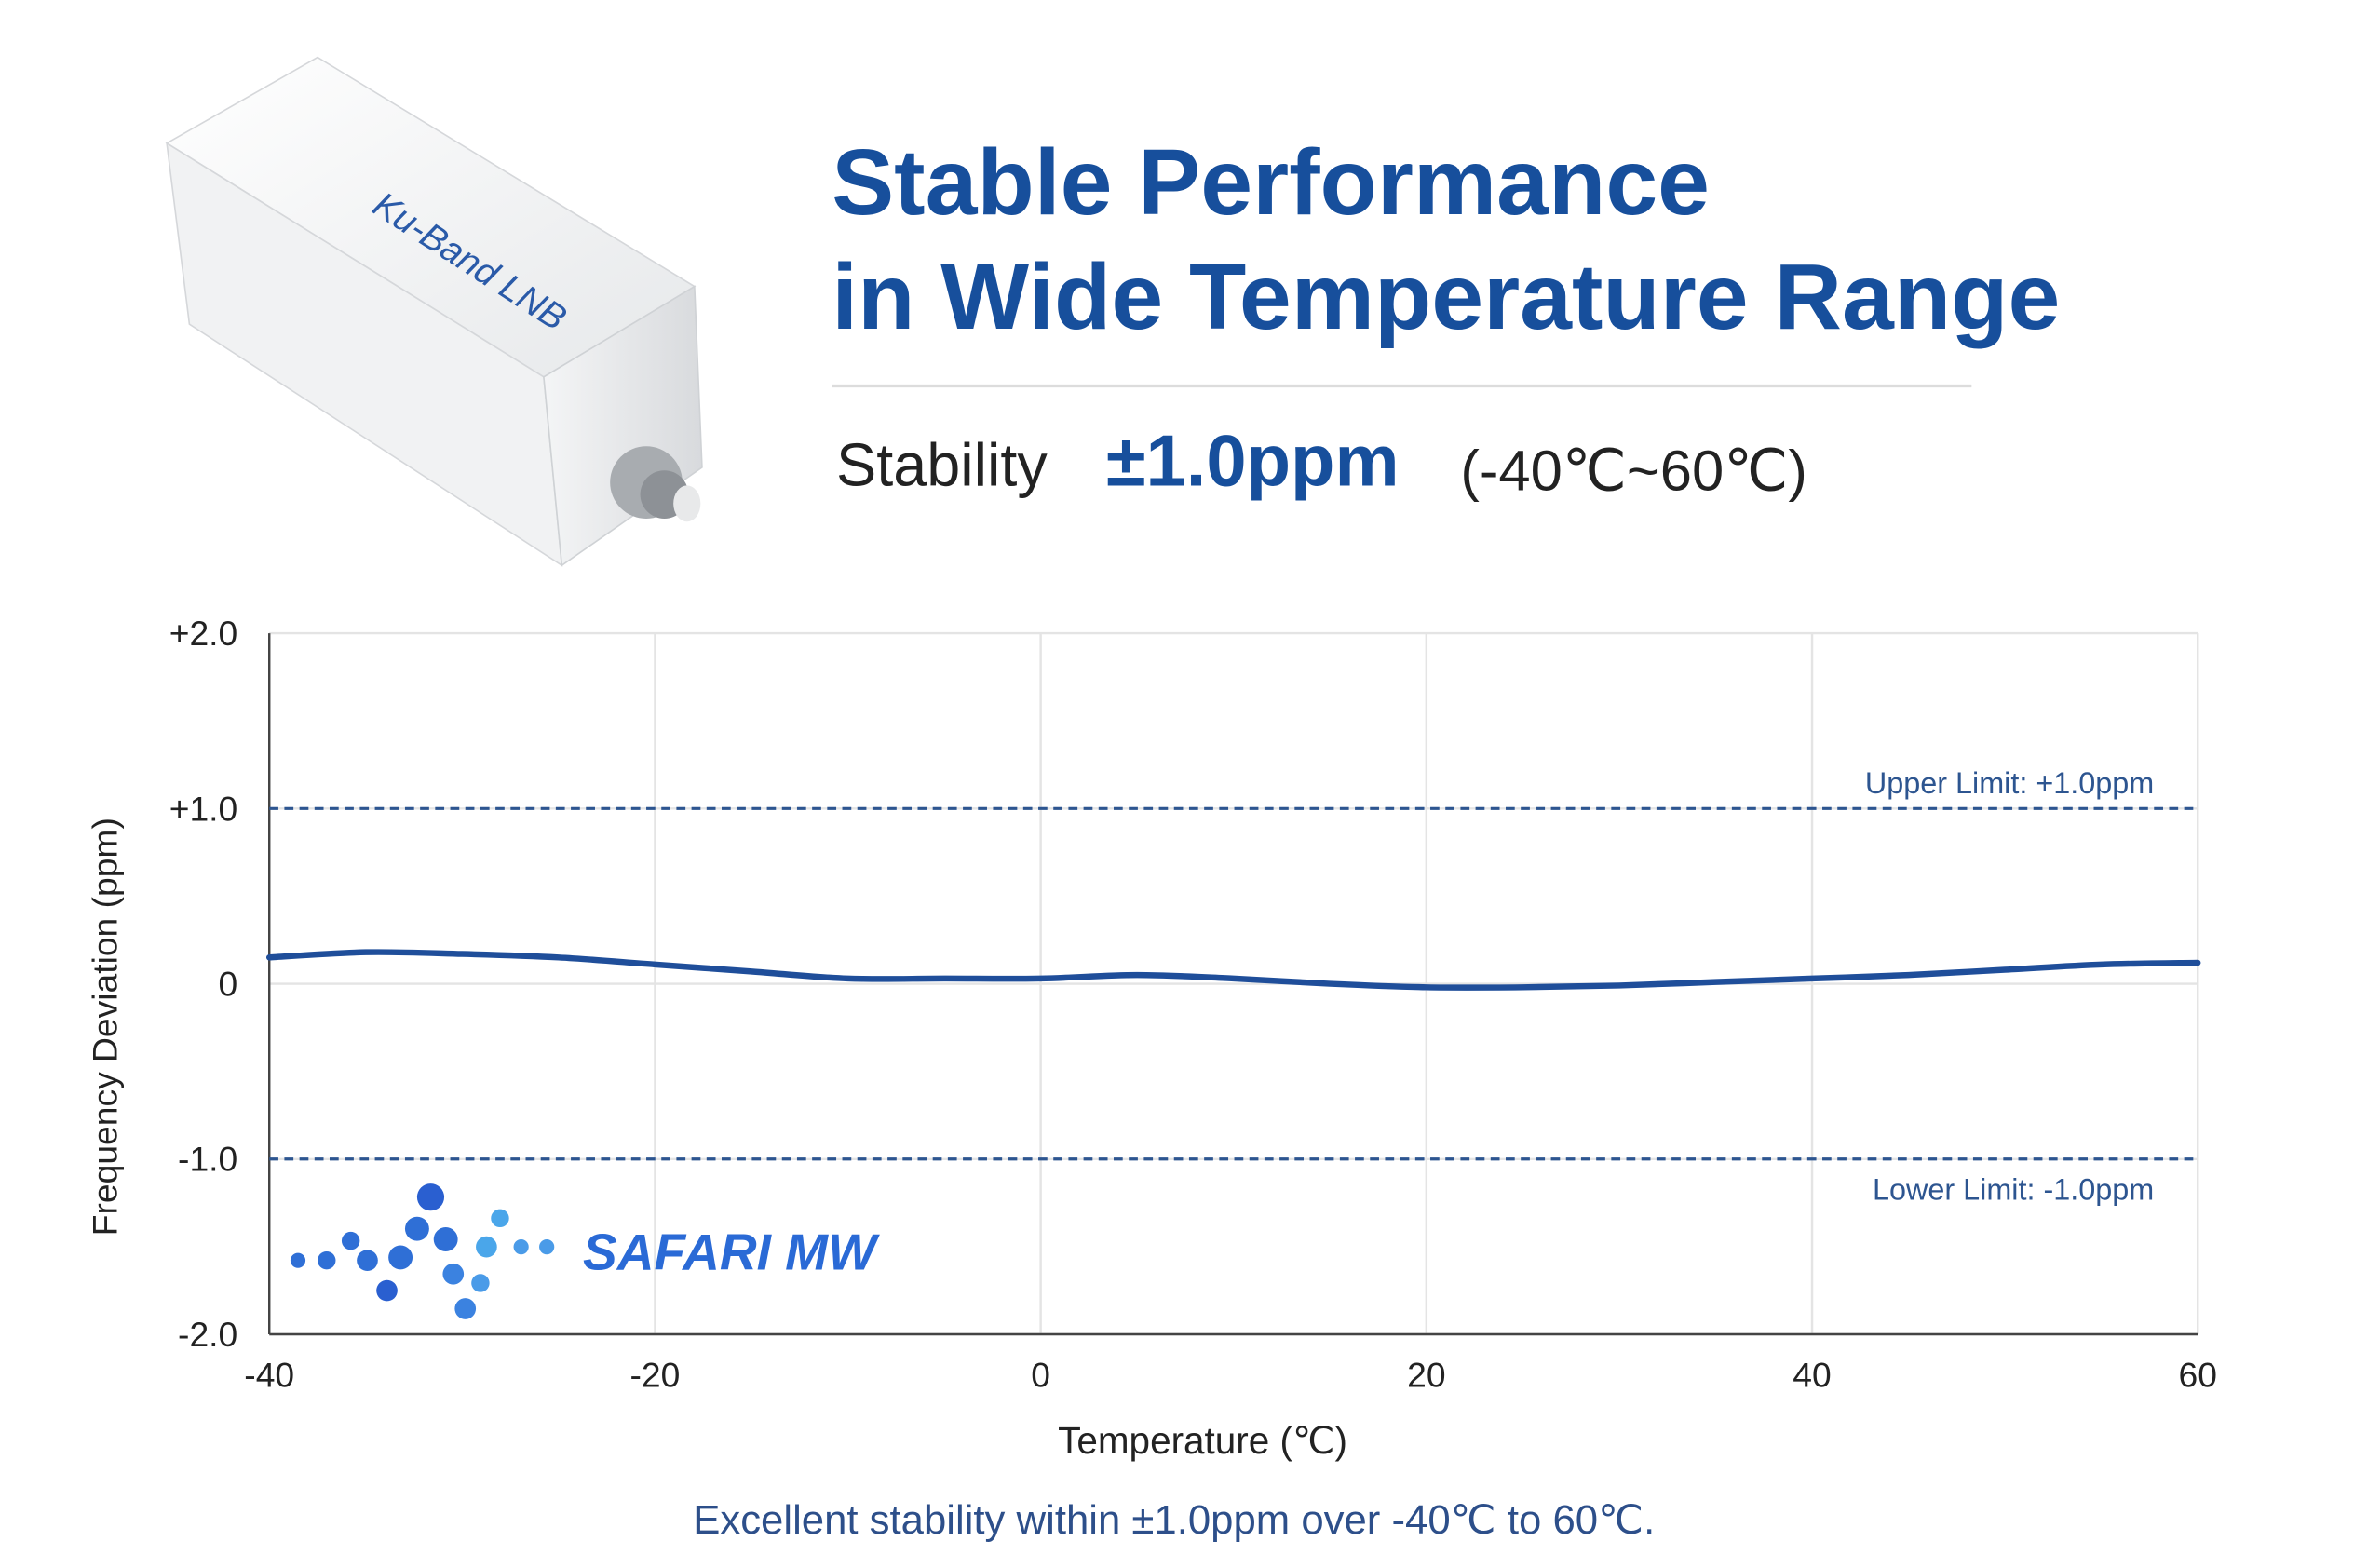 This screenshot has height=1568, width=2354. What do you see at coordinates (203, 633) in the screenshot?
I see `y-tick-label: +2.0` at bounding box center [203, 633].